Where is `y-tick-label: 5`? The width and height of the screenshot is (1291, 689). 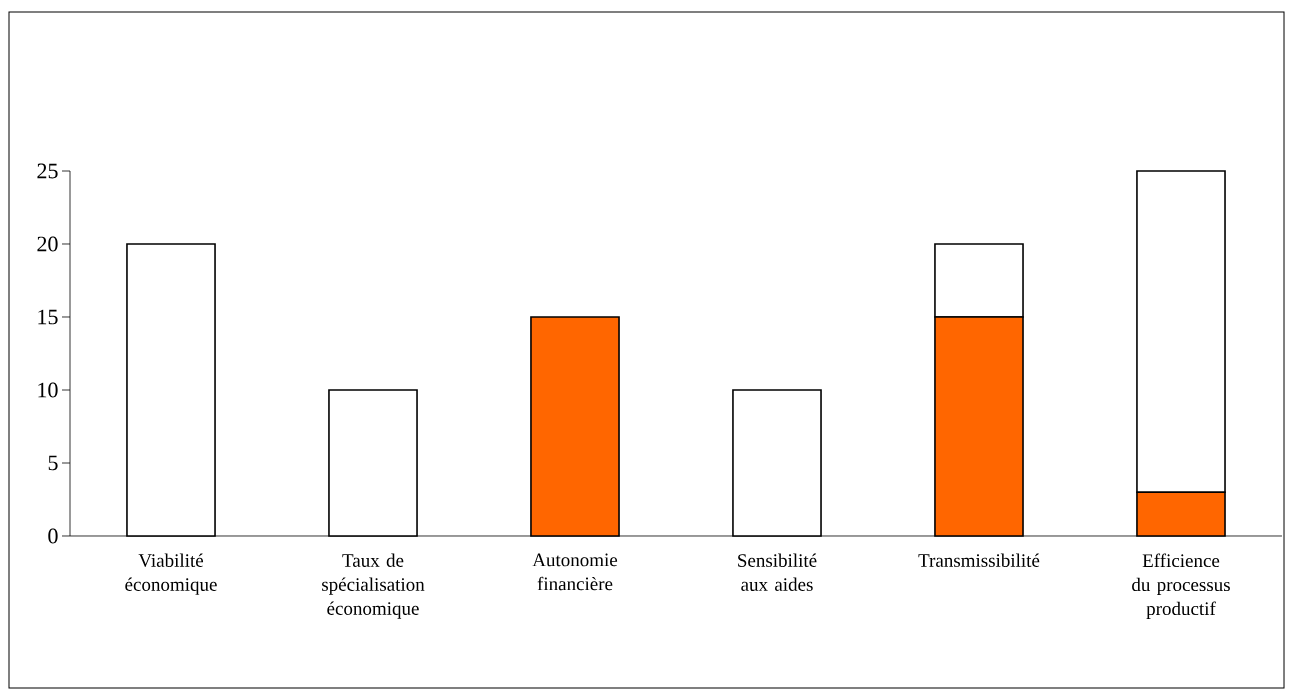
y-tick-label: 5 is located at coordinates (53, 463).